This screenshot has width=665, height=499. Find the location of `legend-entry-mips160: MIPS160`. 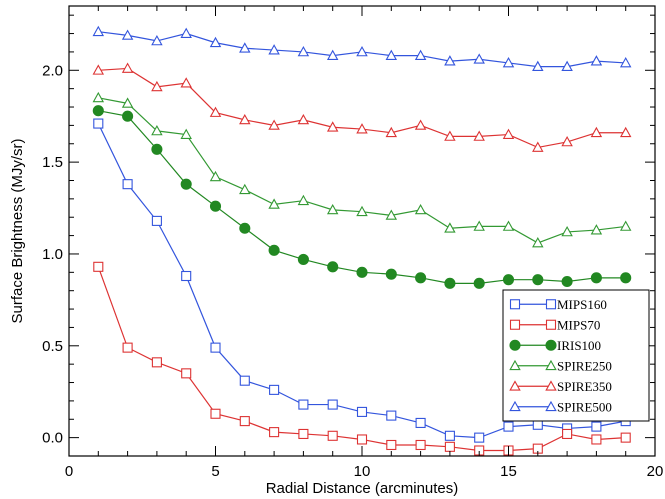

legend-entry-mips160: MIPS160 is located at coordinates (558, 304).